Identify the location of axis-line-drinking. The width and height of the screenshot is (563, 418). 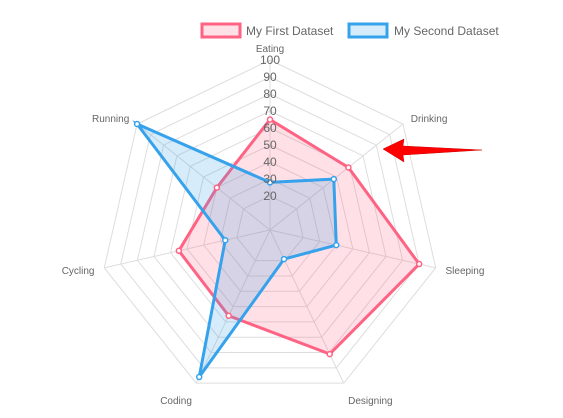
(336, 177).